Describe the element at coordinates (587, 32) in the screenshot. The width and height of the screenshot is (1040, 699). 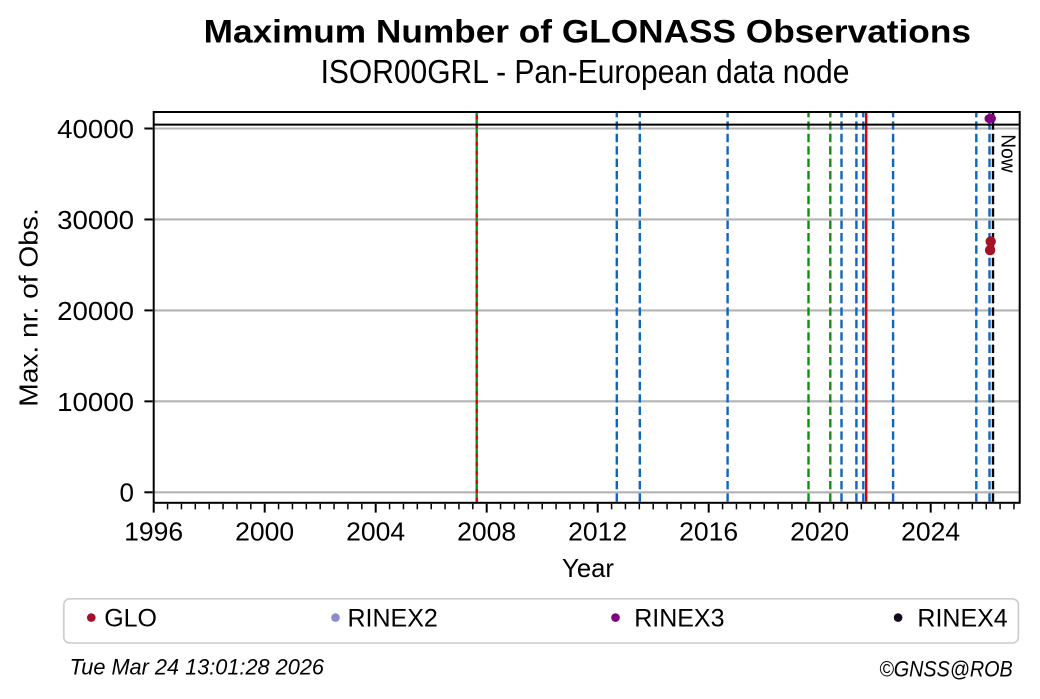
I see `svg-text:Maximum Number of GLONASS Obse: Maximum Number of GLONASS Observations` at that location.